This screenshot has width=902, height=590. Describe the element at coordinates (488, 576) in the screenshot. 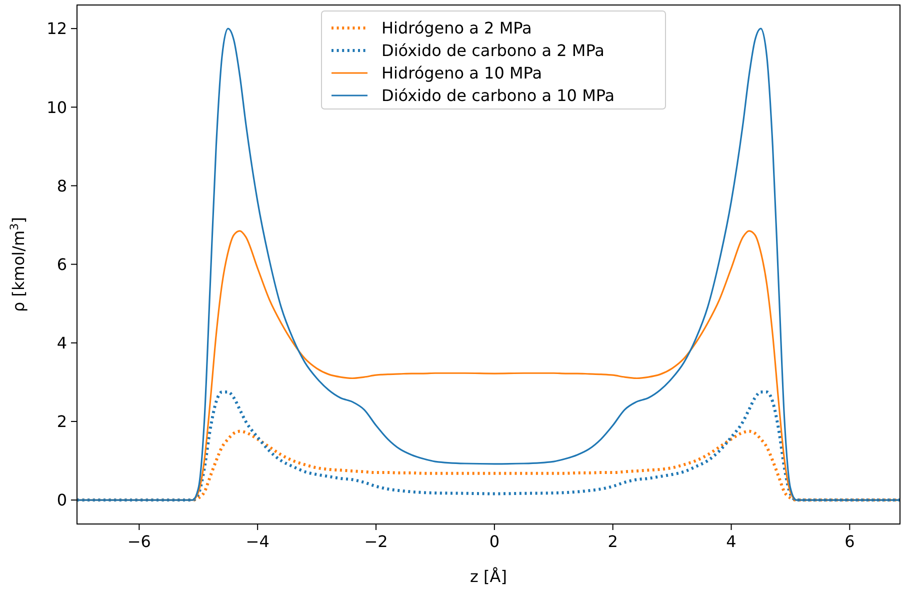

I see `x-axis-title: z [Å]` at that location.